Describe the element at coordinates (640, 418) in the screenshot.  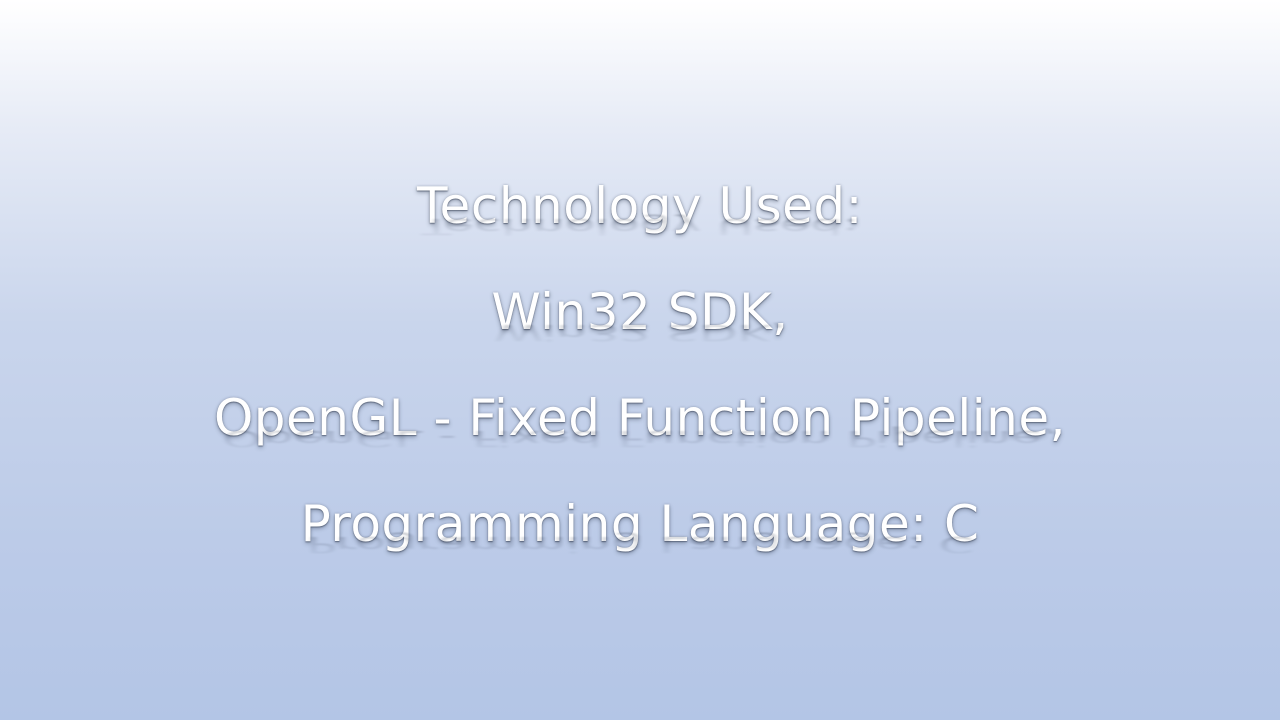
I see `opengl-line-text: OpenGL - Fixed Function Pipeline,` at that location.